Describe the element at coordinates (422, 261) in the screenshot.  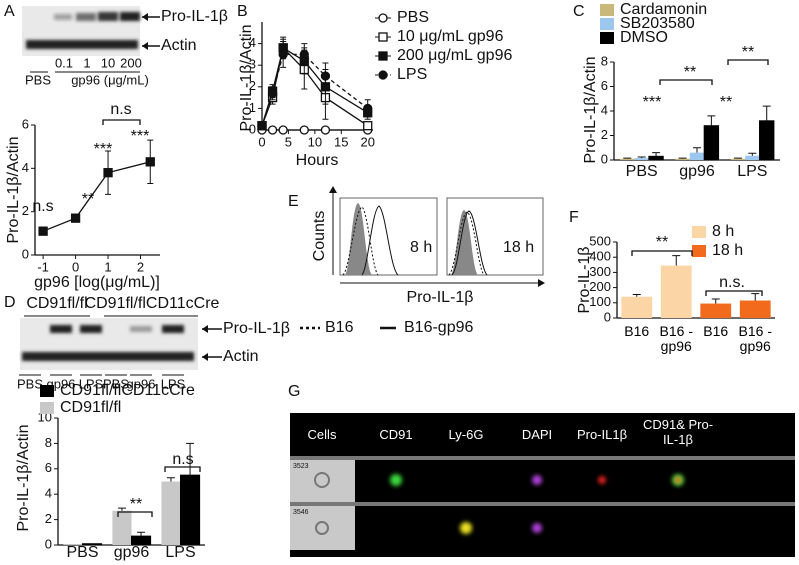
I see `flow-e: Counts 8 h 18 h Pro-IL-1β B16 B16-gp96` at that location.